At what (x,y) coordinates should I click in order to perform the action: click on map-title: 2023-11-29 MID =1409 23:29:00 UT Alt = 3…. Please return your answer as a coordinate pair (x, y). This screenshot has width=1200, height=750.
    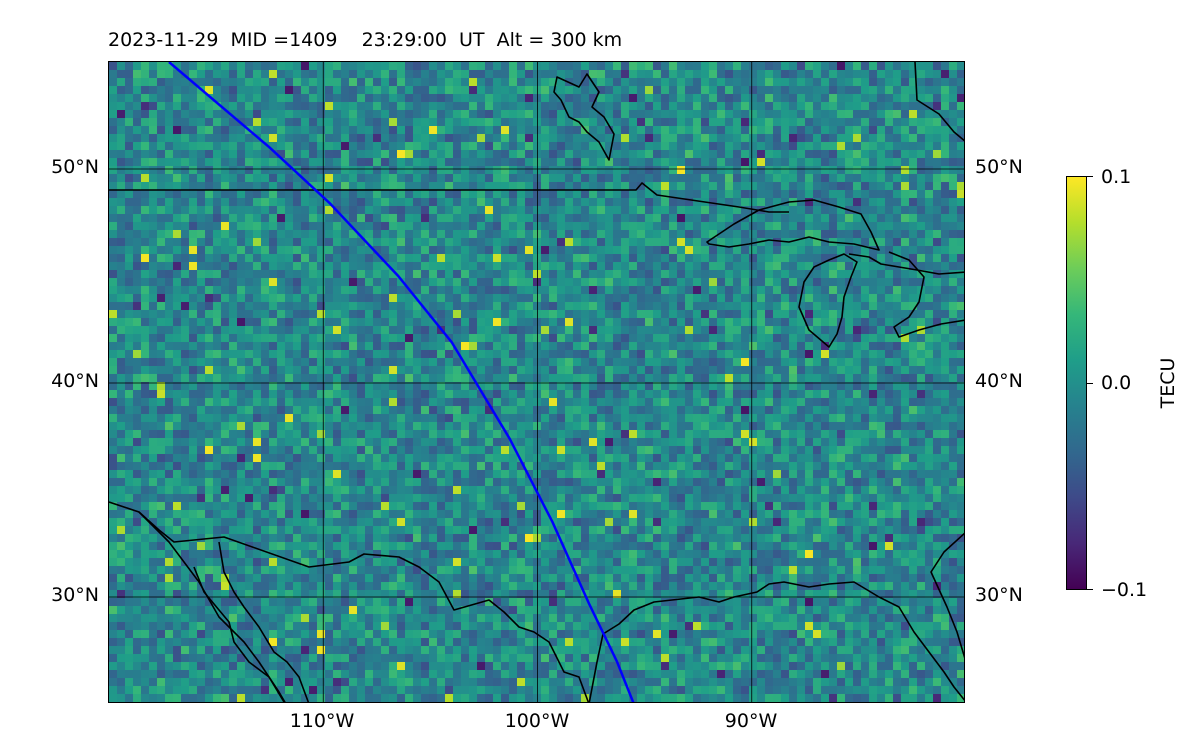
    Looking at the image, I should click on (365, 40).